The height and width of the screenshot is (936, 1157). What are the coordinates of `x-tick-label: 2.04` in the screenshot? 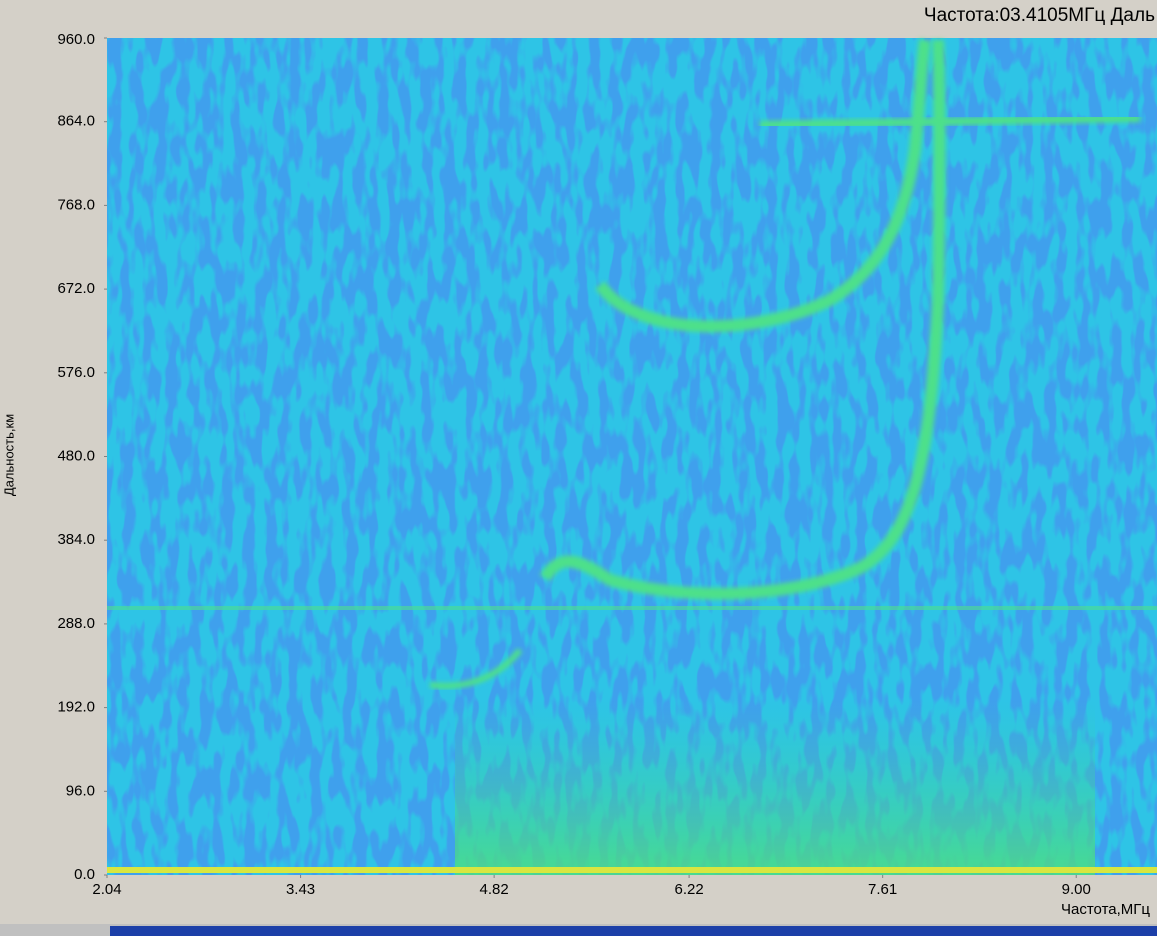 It's located at (106, 889).